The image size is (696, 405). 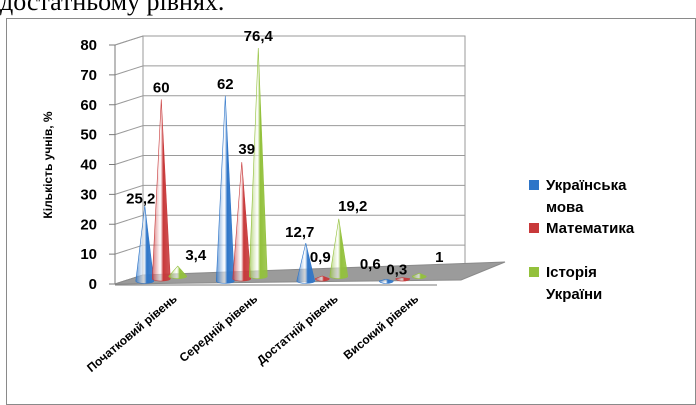 I want to click on data-label: 62, so click(x=225, y=84).